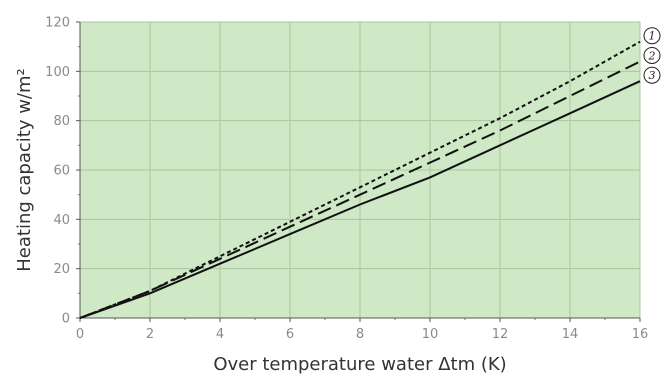 This screenshot has width=662, height=384. Describe the element at coordinates (290, 334) in the screenshot. I see `x-tick-label: 6` at that location.